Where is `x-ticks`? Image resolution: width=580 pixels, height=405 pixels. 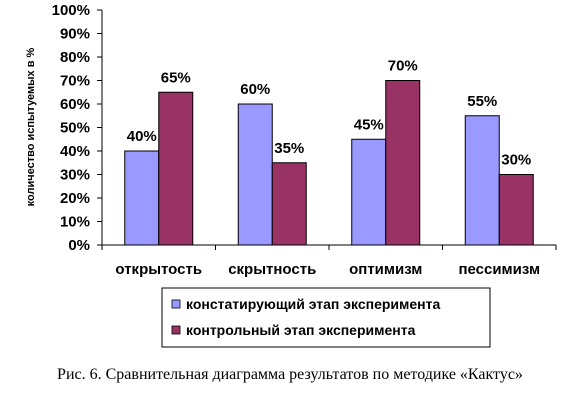
x-ticks is located at coordinates (329, 247).